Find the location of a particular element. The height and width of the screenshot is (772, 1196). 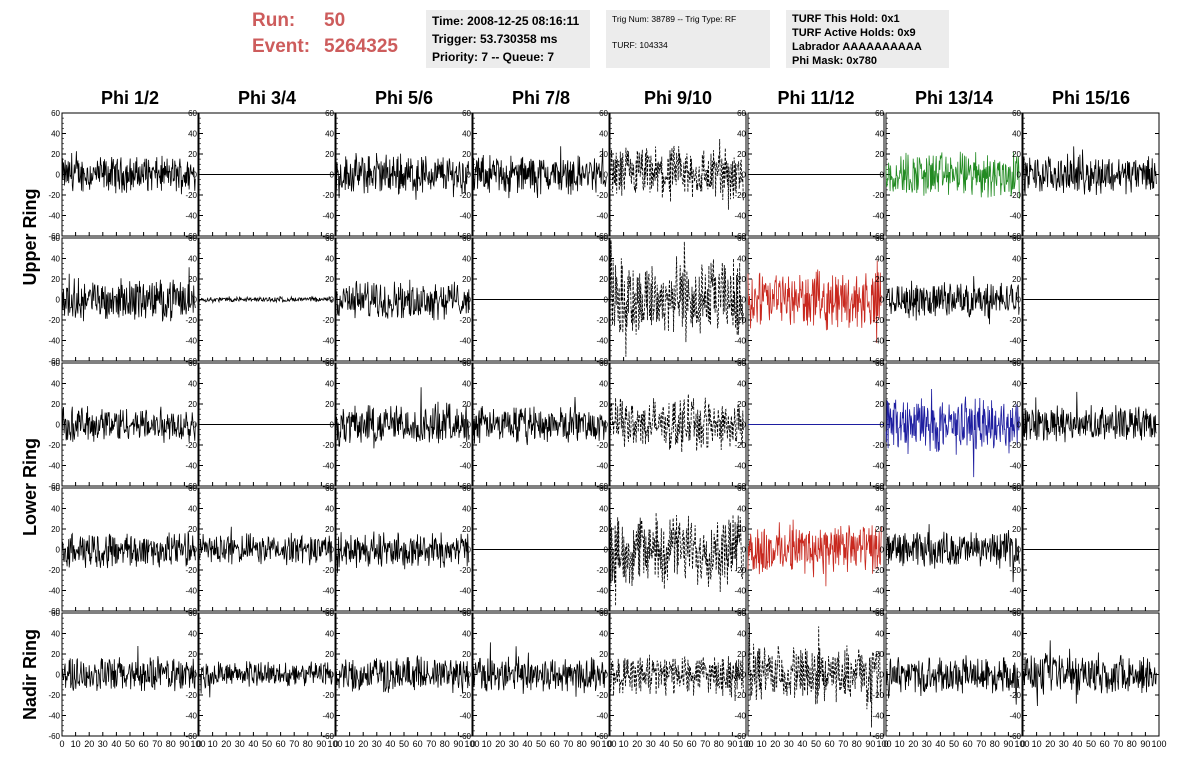

turf-active-holds-text: TURF Active Holds: 0x9 is located at coordinates (854, 33).